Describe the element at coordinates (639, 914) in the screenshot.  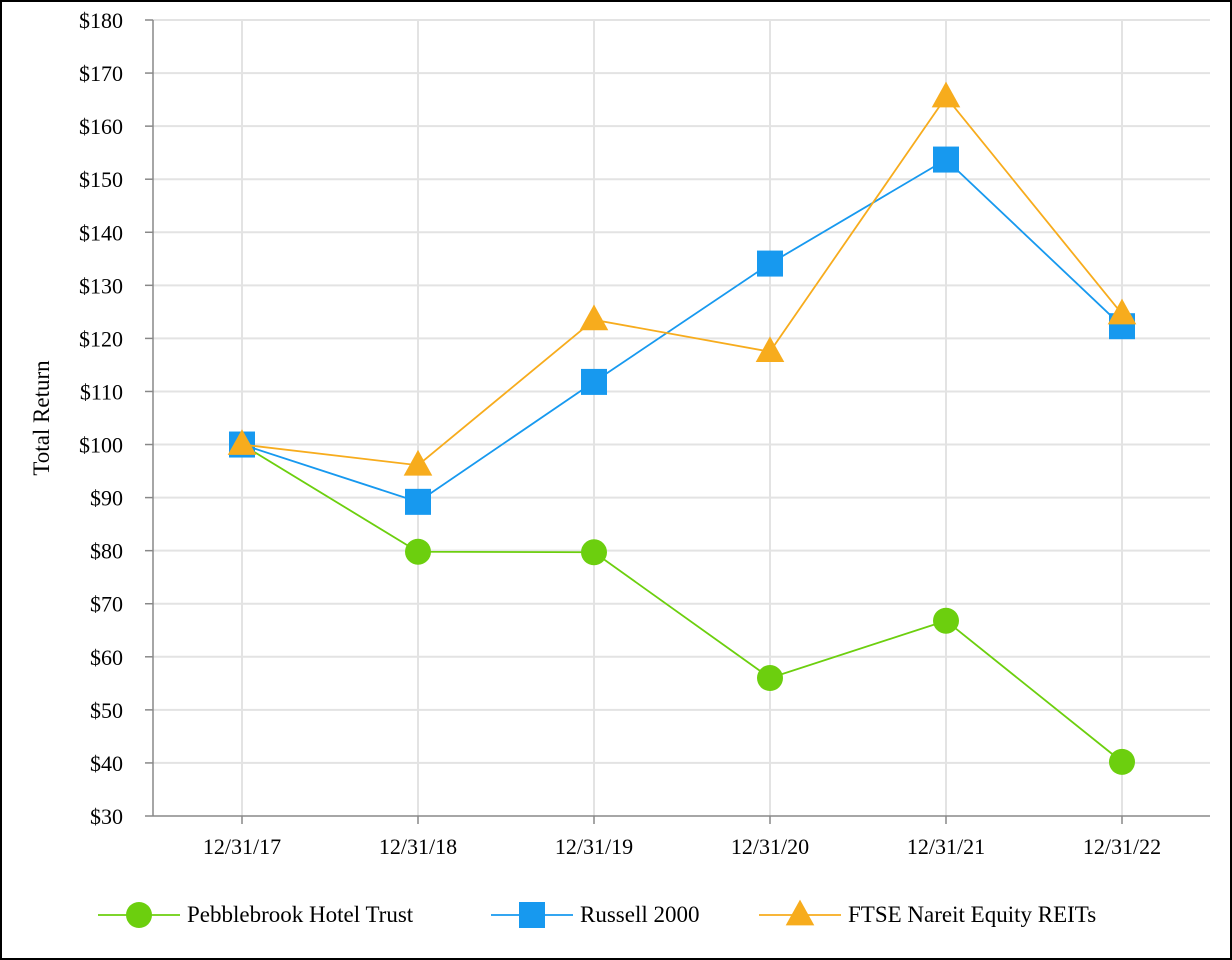
I see `legend-label: Russell 2000` at that location.